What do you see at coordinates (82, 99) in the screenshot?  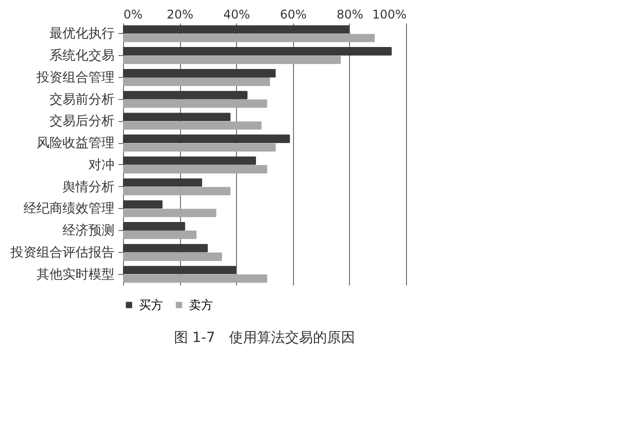 I see `y-tick-label: 交易前分析` at bounding box center [82, 99].